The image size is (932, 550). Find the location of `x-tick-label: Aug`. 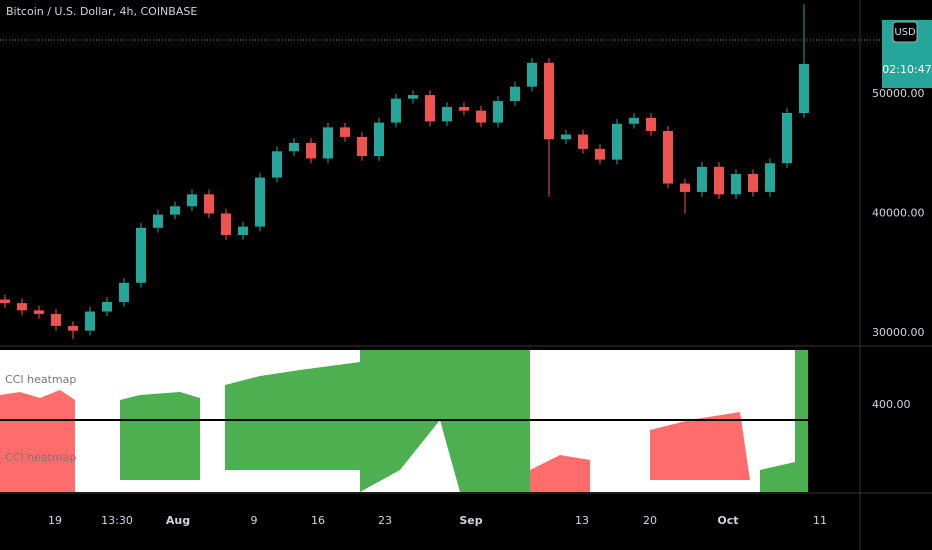

x-tick-label: Aug is located at coordinates (178, 520).